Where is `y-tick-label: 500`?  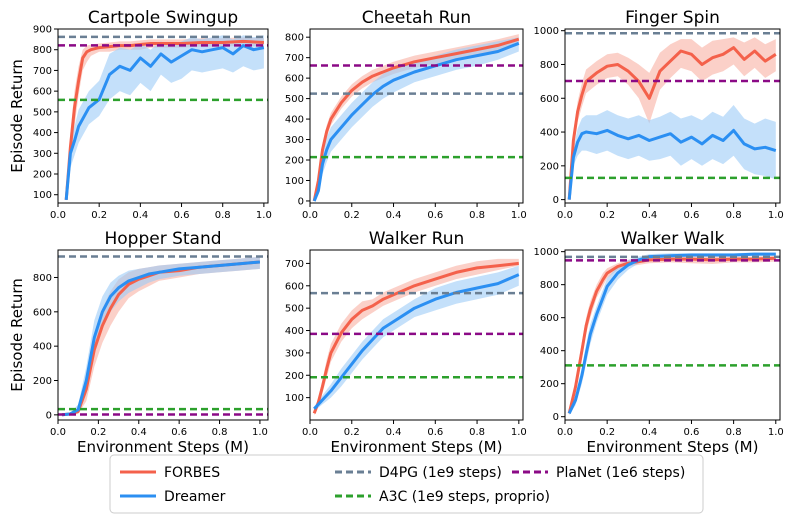
y-tick-label: 500 is located at coordinates (42, 112).